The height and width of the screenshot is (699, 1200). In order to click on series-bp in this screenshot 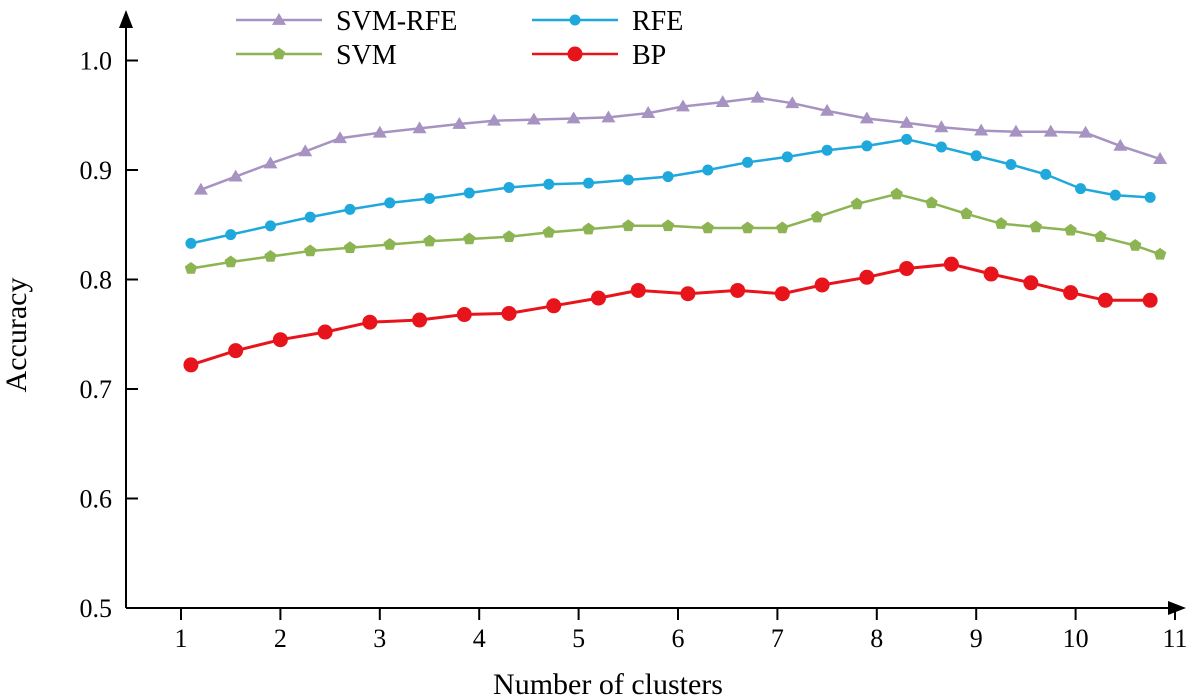, I will do `click(670, 314)`.